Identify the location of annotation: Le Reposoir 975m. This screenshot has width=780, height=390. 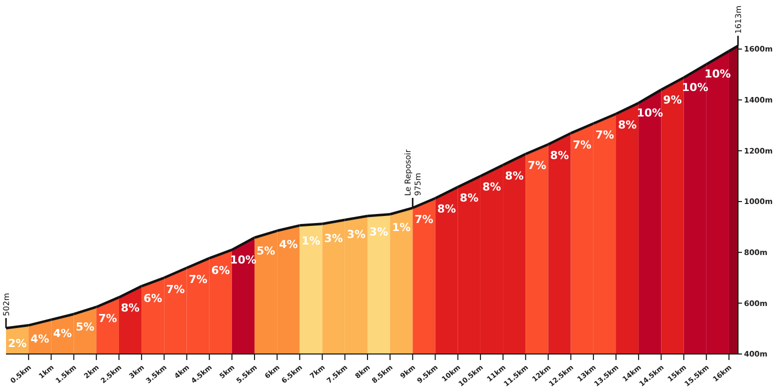
(413, 172).